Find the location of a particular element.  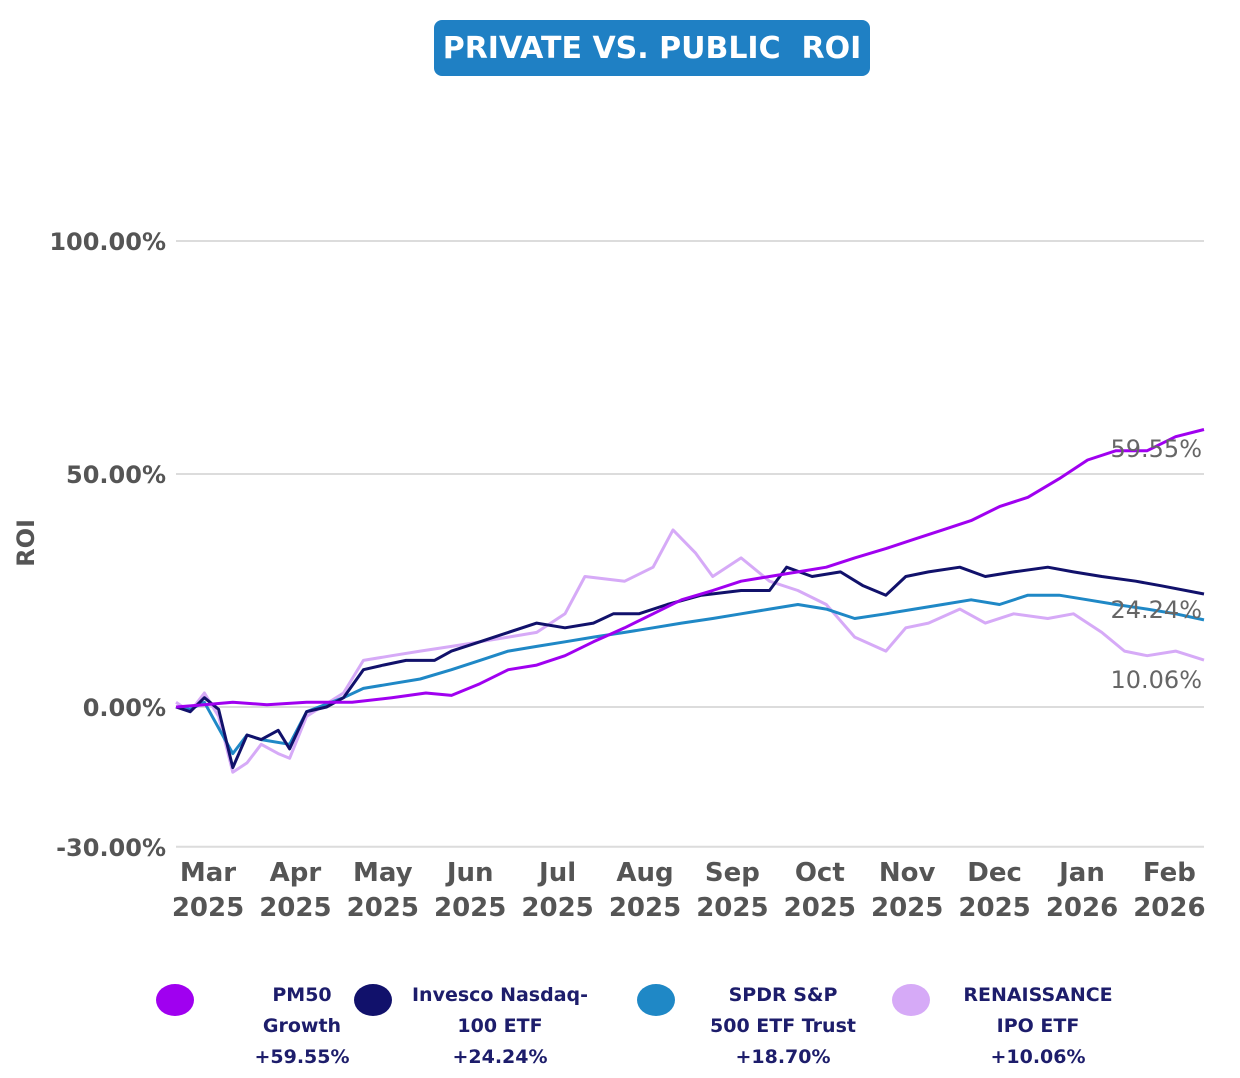

end-value-label: 24.24% is located at coordinates (1156, 610).